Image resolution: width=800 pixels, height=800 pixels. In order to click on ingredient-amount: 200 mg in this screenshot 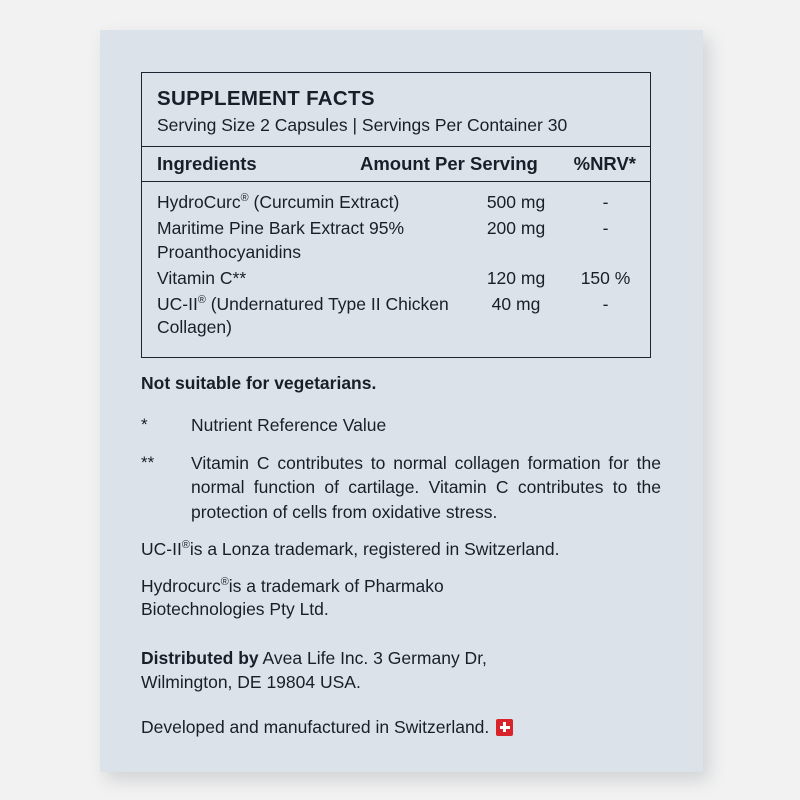, I will do `click(516, 228)`.